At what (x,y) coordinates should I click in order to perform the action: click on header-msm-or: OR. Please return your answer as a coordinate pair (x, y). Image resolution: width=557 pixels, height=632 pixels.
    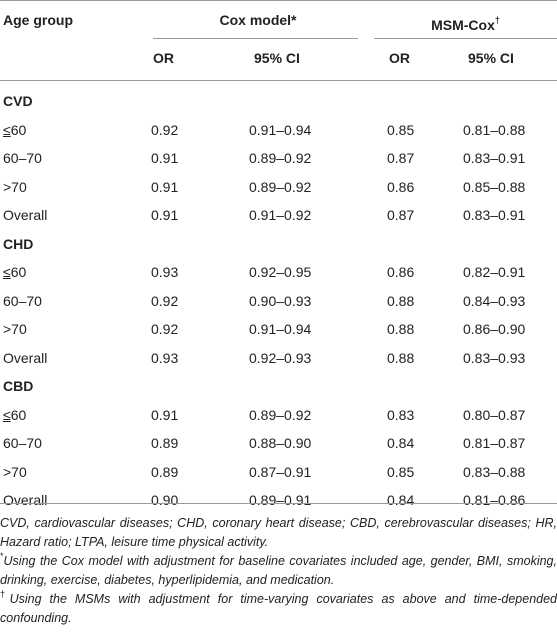
    Looking at the image, I should click on (399, 58).